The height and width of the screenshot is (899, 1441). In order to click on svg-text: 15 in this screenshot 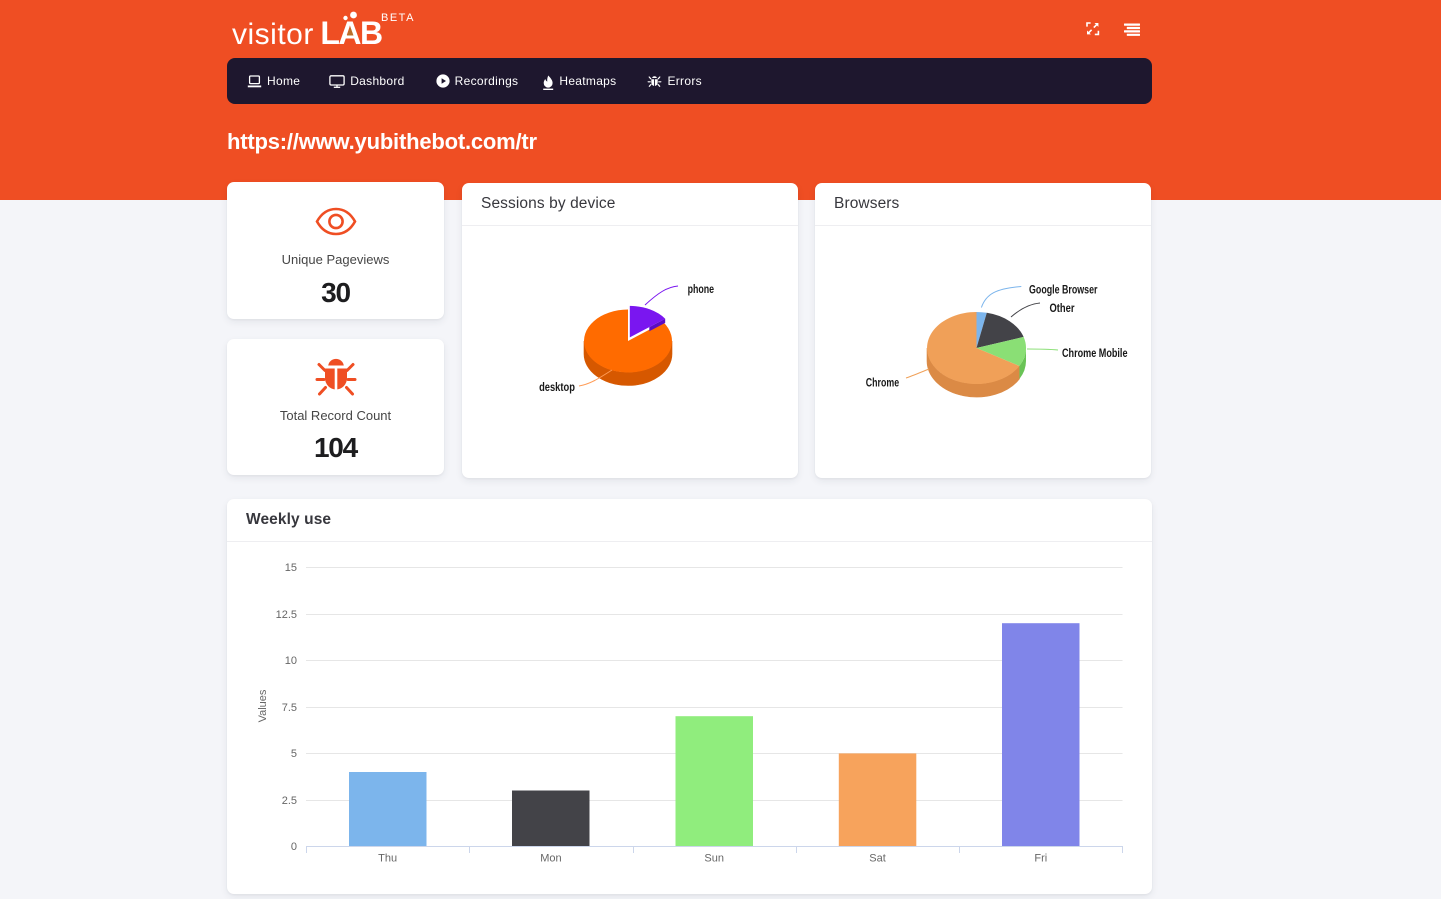, I will do `click(291, 568)`.